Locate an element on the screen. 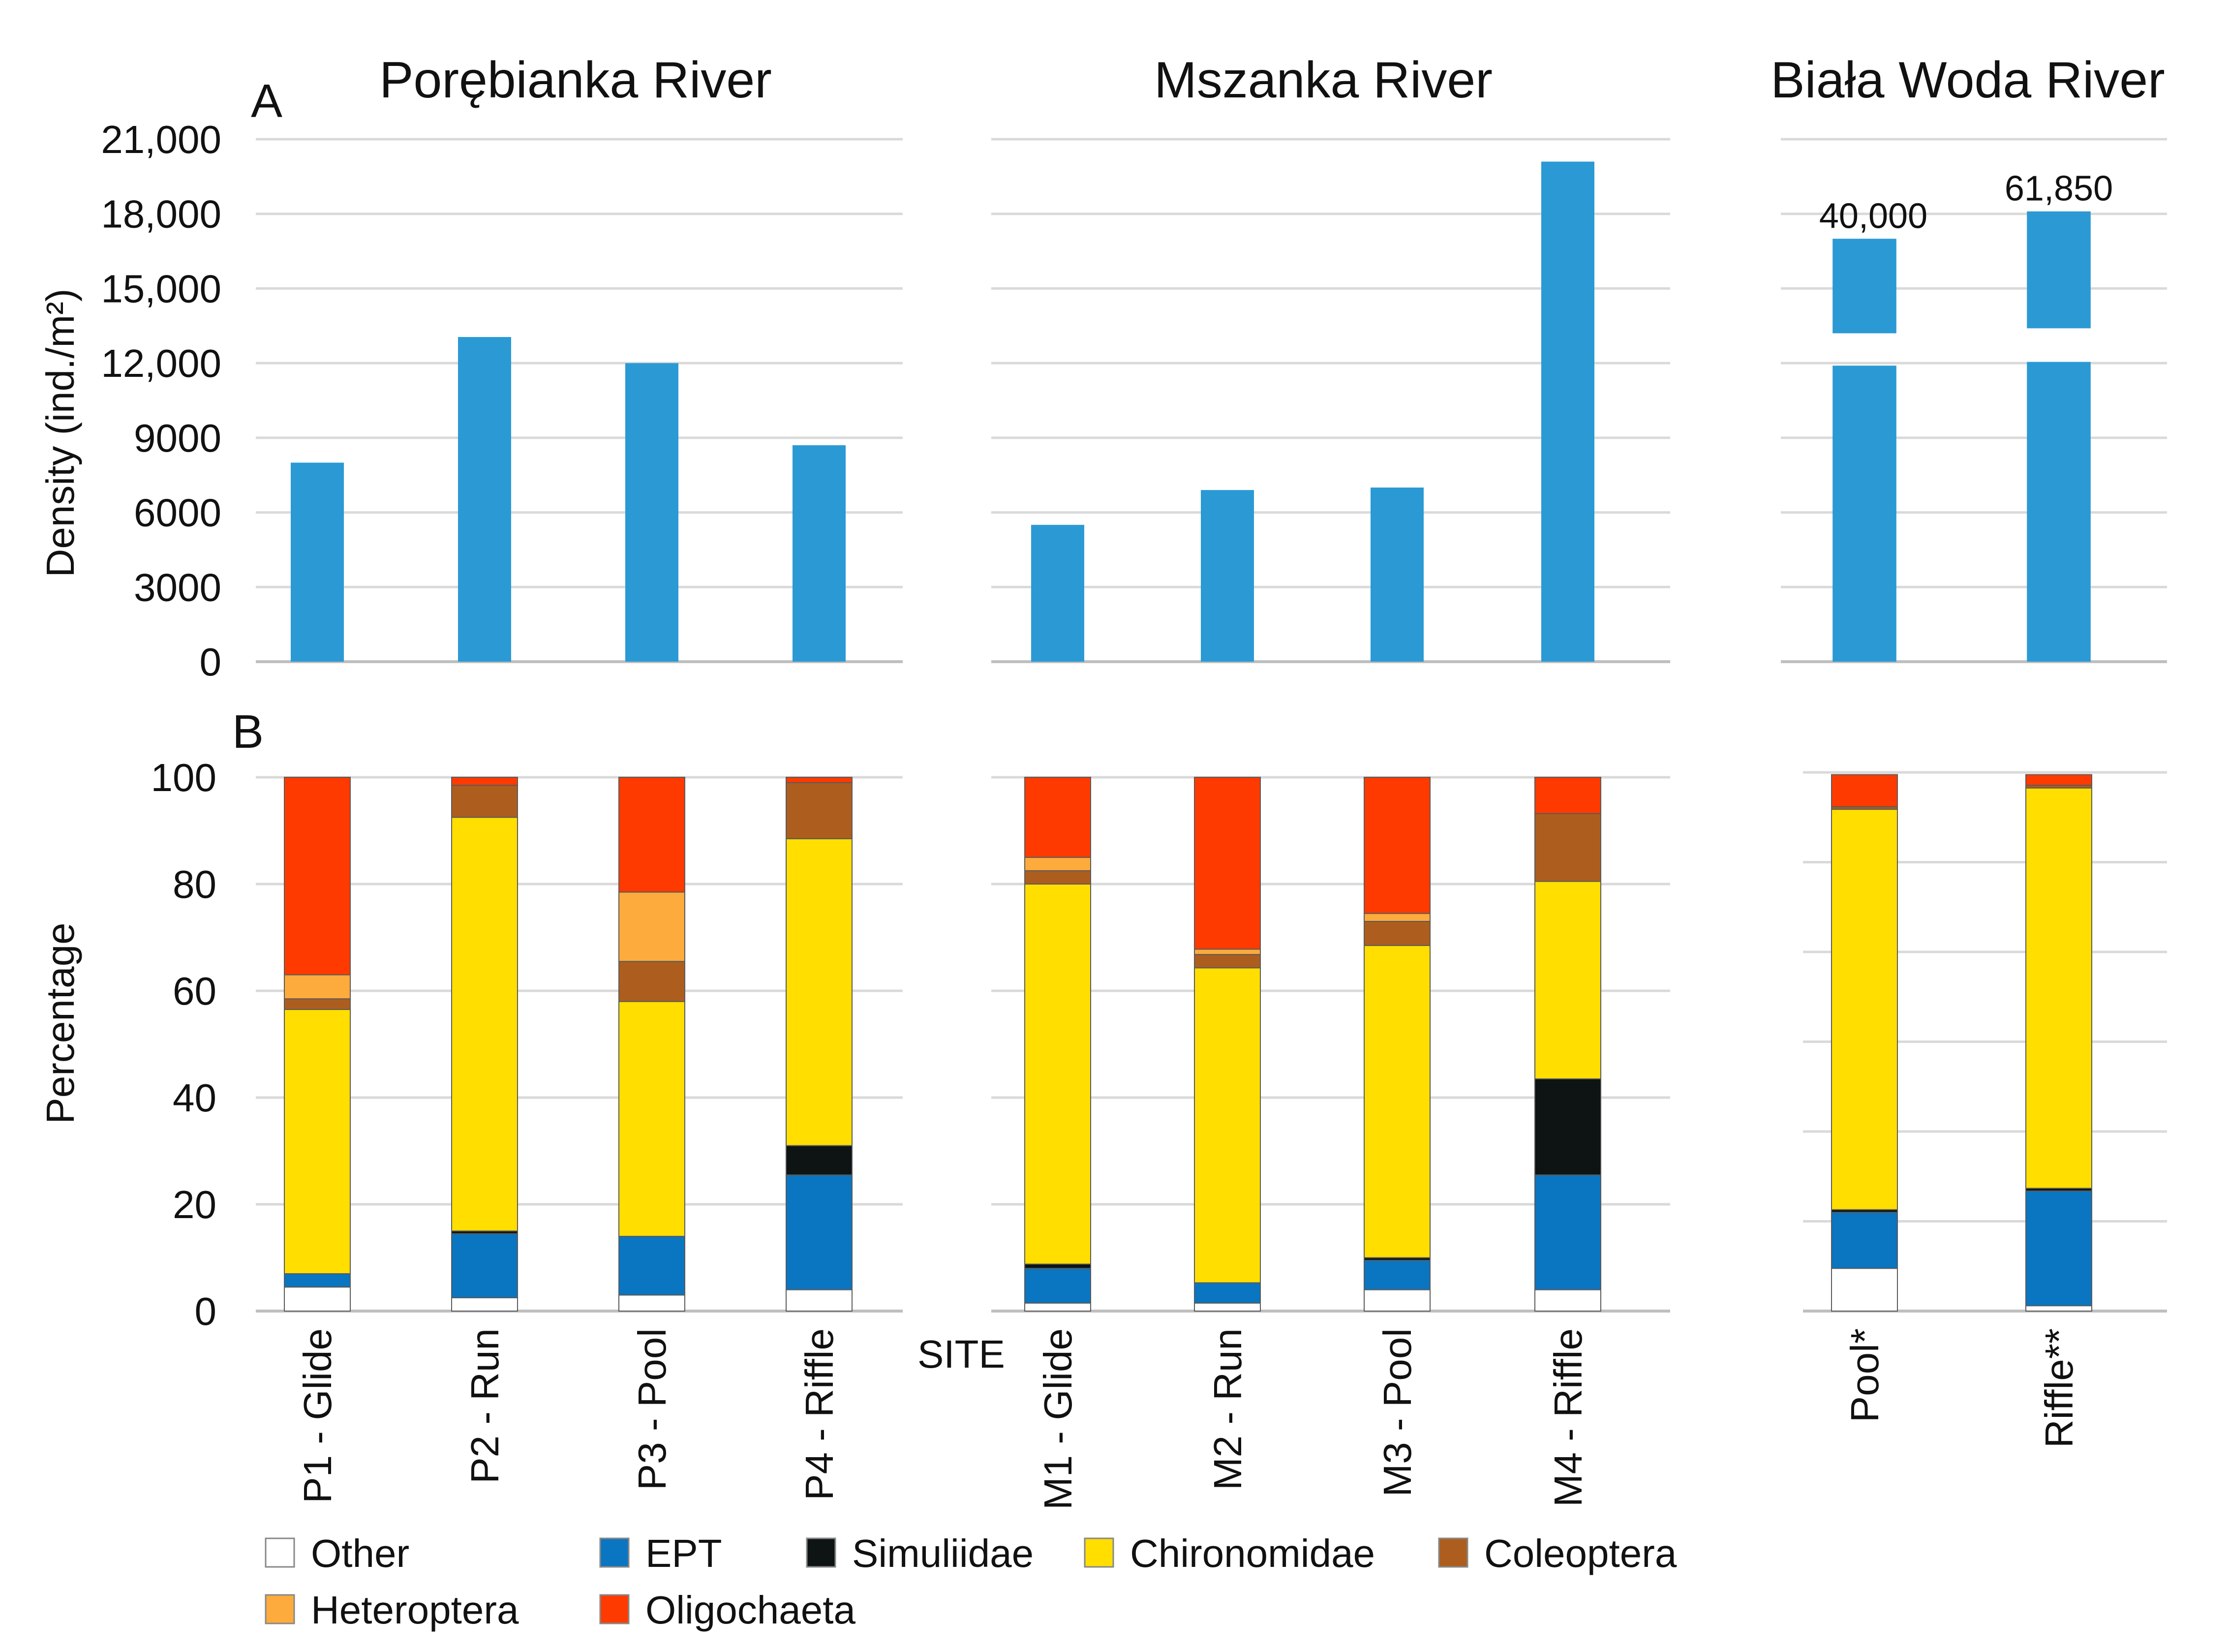 The image size is (2229, 1652). stack-chironomidae-pool is located at coordinates (1865, 1009).